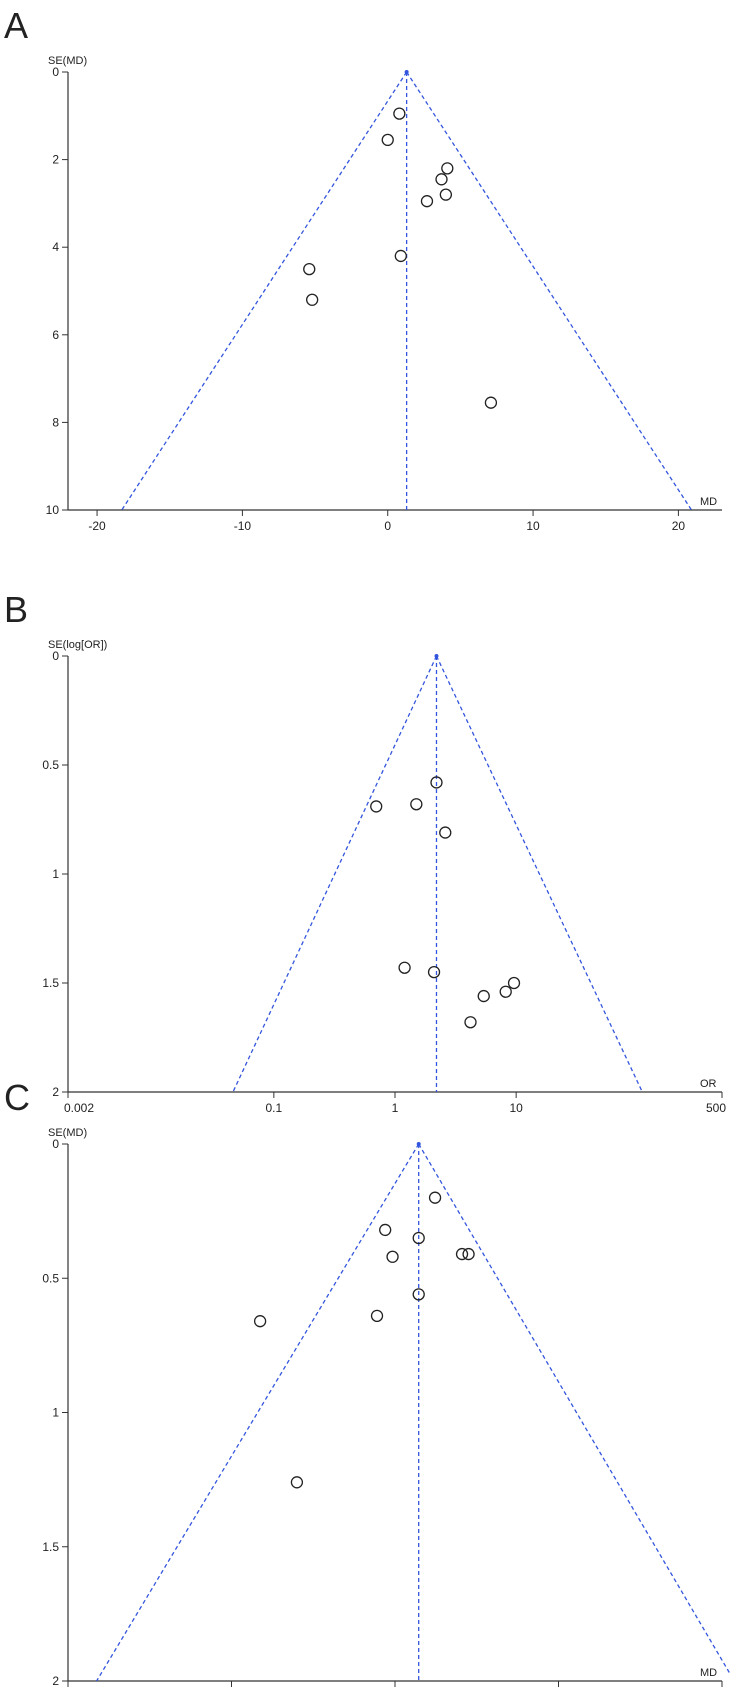 The width and height of the screenshot is (730, 1692). I want to click on panel-b-funnel-apex, so click(436, 656).